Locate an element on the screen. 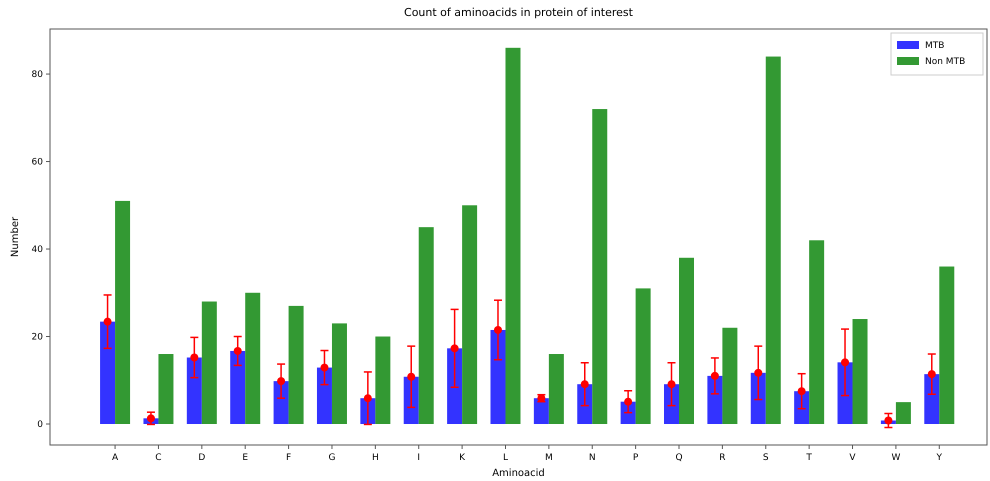 Image resolution: width=990 pixels, height=481 pixels. x-tick-label: A is located at coordinates (115, 458).